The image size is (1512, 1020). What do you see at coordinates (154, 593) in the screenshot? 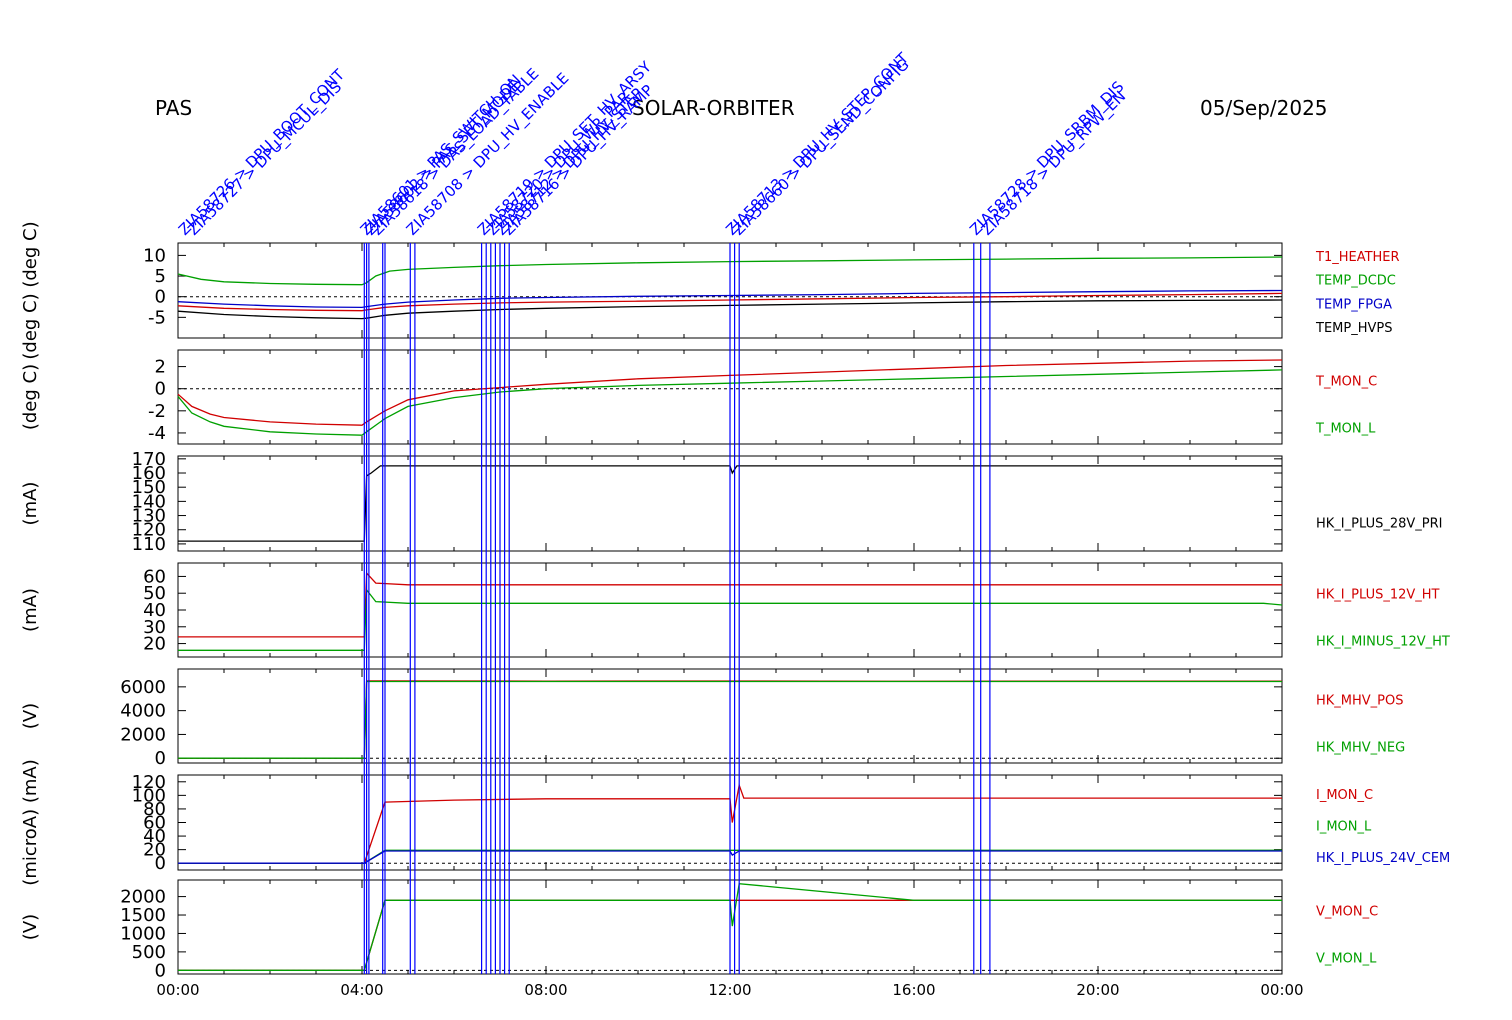
I see `y-tick-label: 50` at bounding box center [154, 593].